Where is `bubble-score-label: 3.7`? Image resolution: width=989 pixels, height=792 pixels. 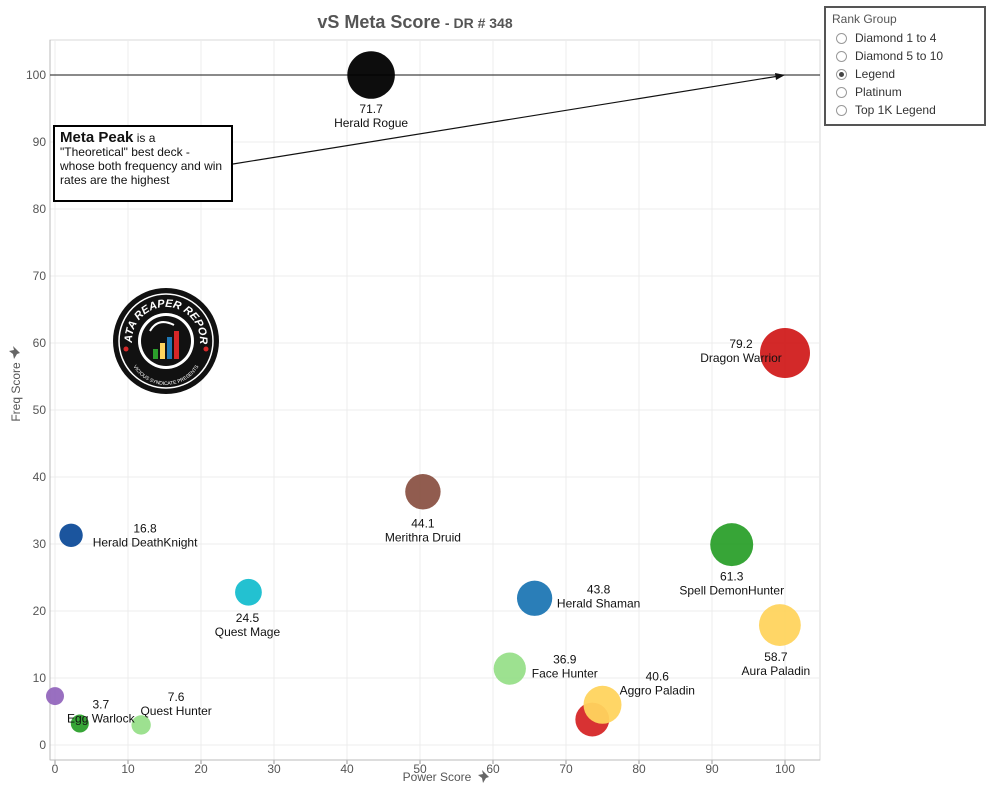 bubble-score-label: 3.7 is located at coordinates (100, 705).